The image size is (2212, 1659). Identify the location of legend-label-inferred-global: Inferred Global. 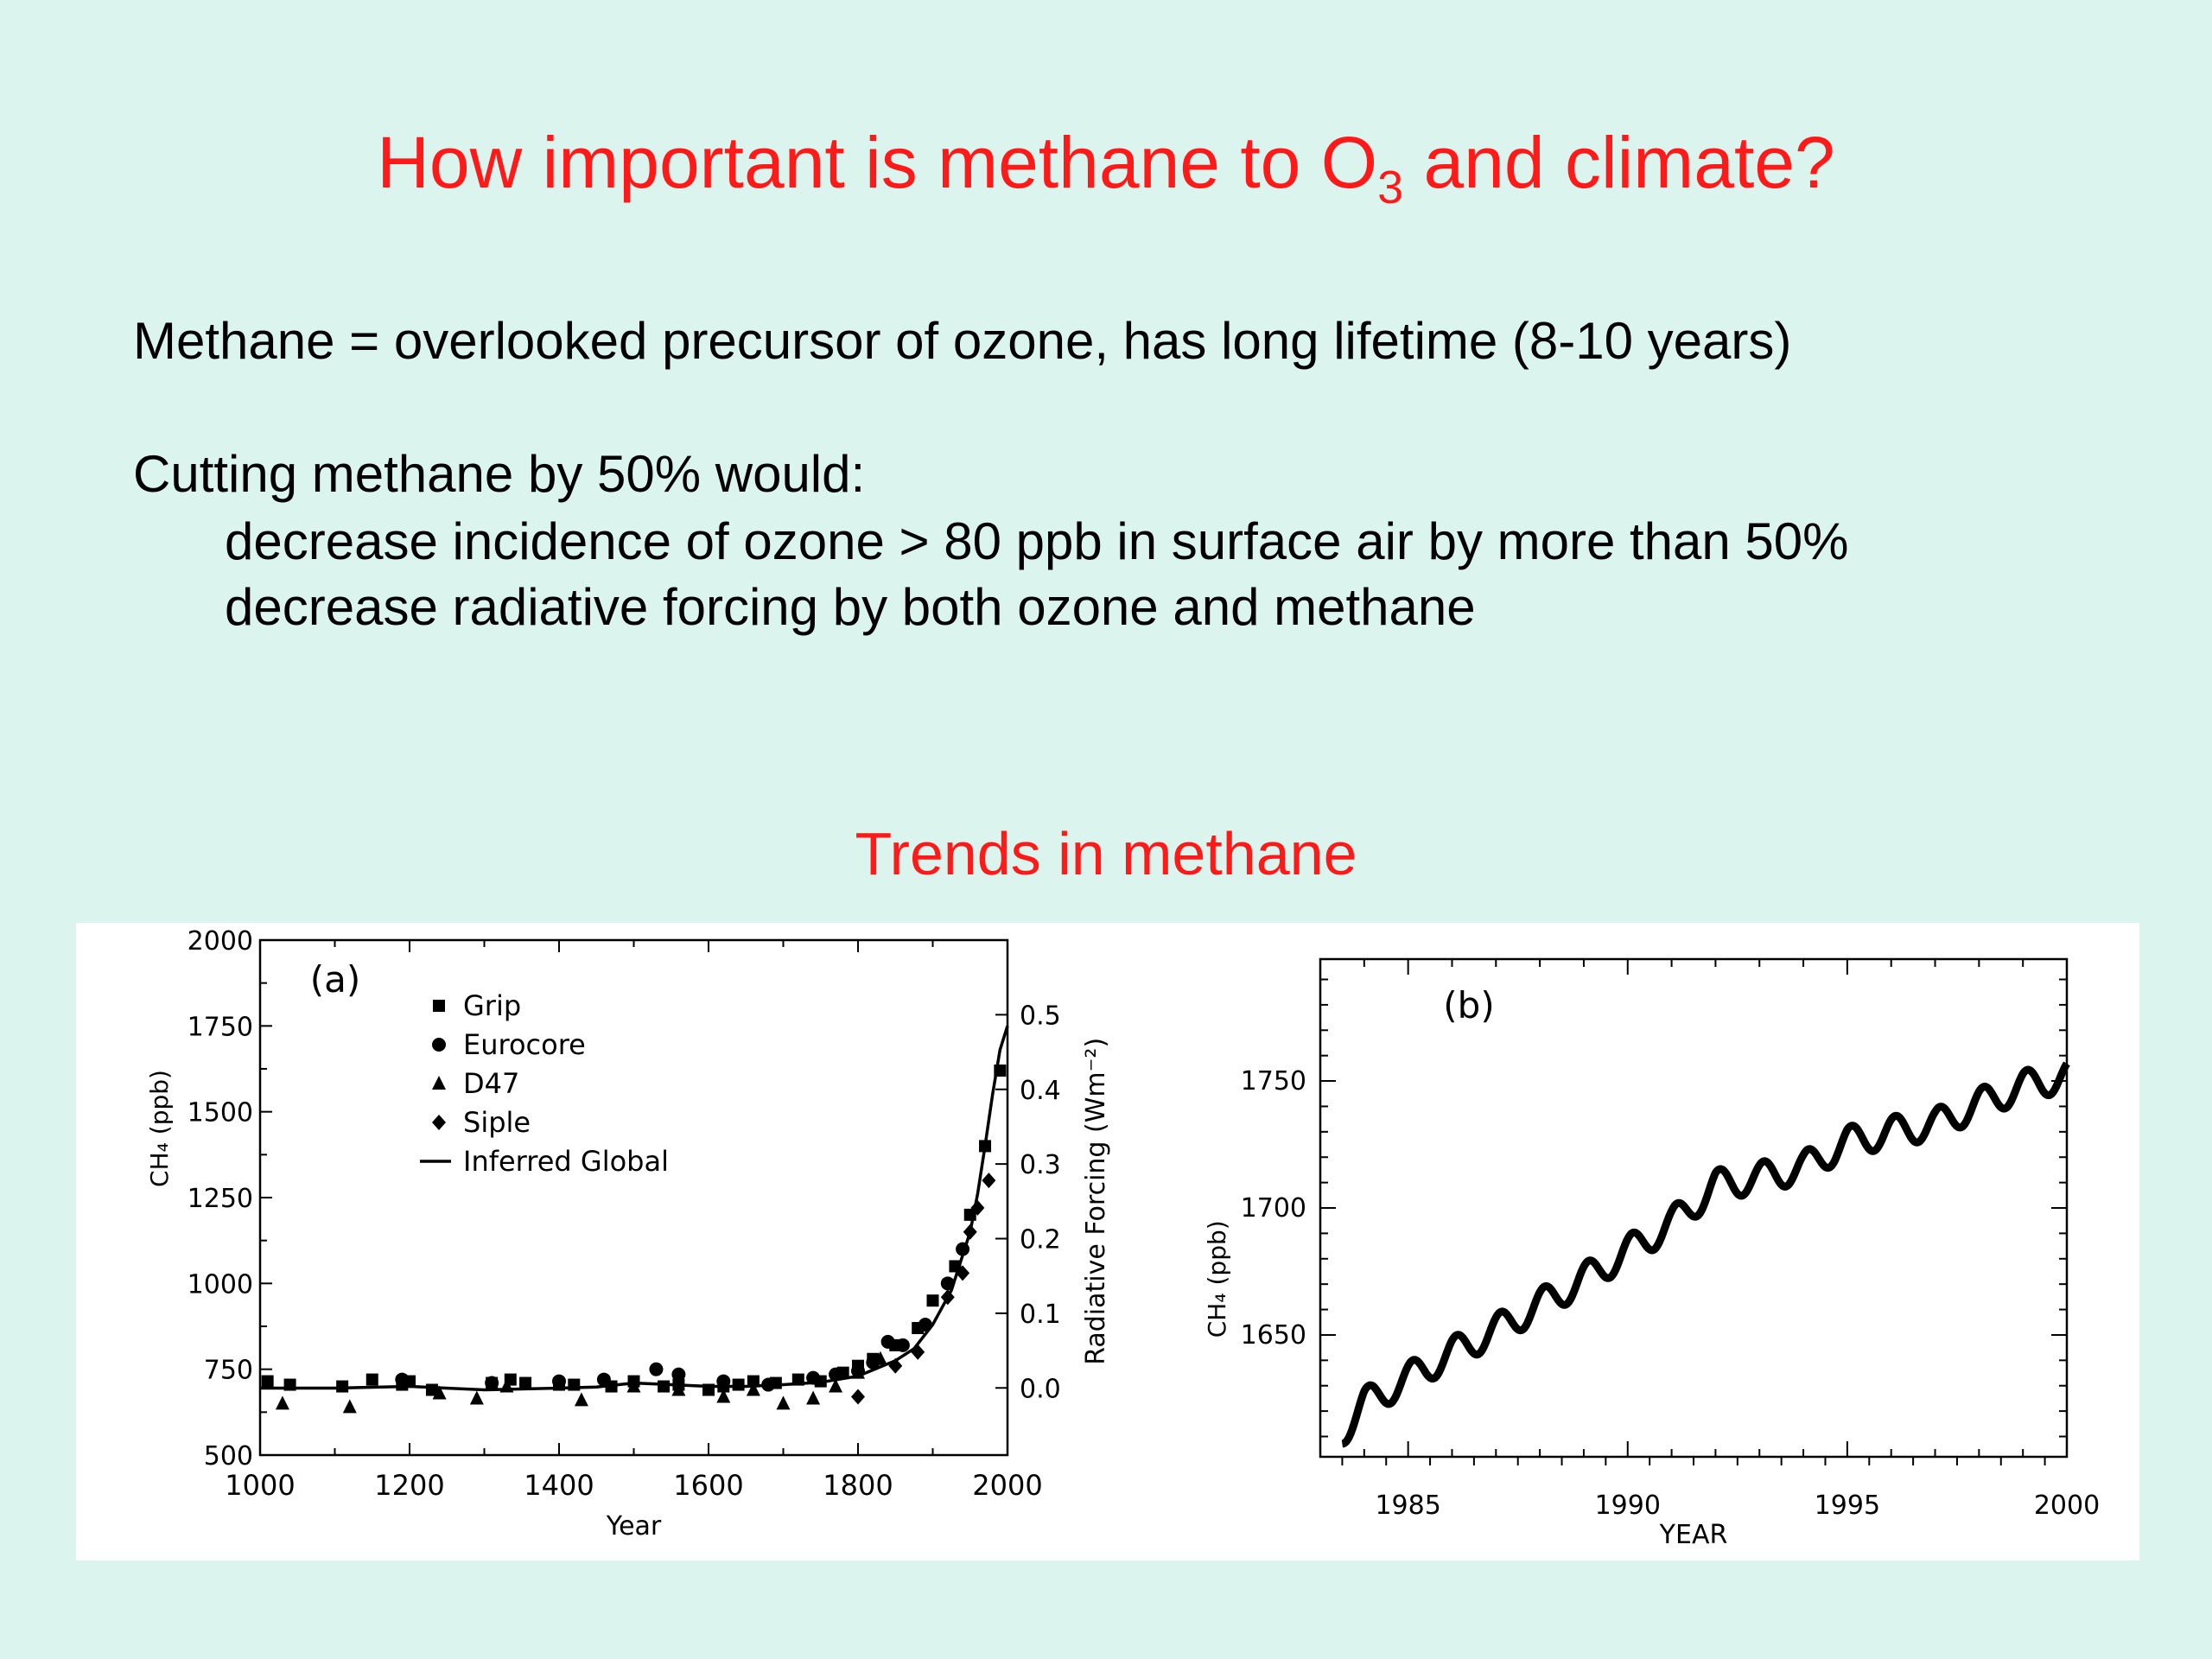
(566, 1161).